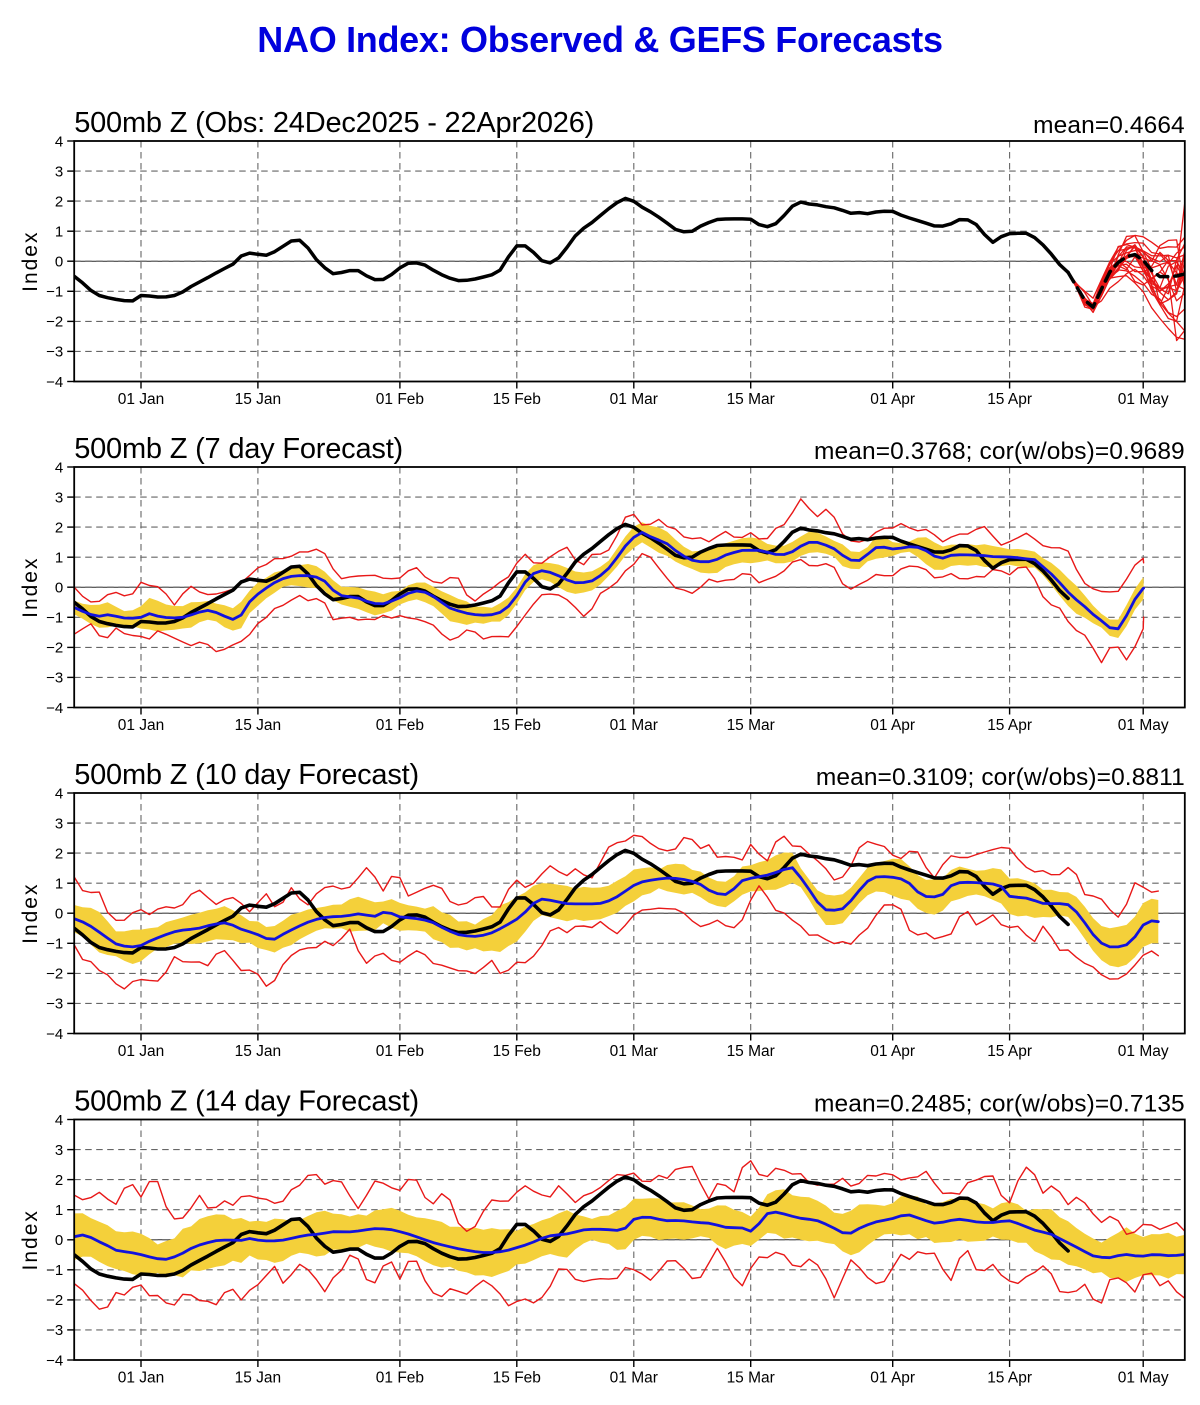 The width and height of the screenshot is (1200, 1405). I want to click on svg-text: mean=0.3768; cor(w/obs)=0.9689, so click(999, 451).